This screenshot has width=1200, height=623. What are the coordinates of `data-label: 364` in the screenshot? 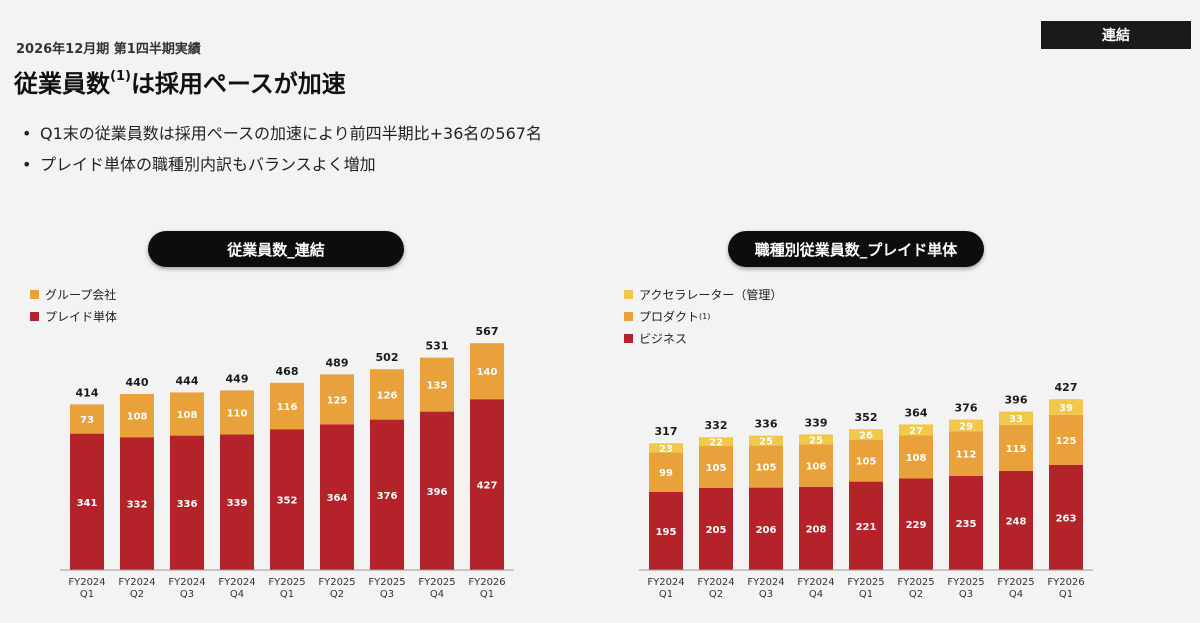 It's located at (337, 498).